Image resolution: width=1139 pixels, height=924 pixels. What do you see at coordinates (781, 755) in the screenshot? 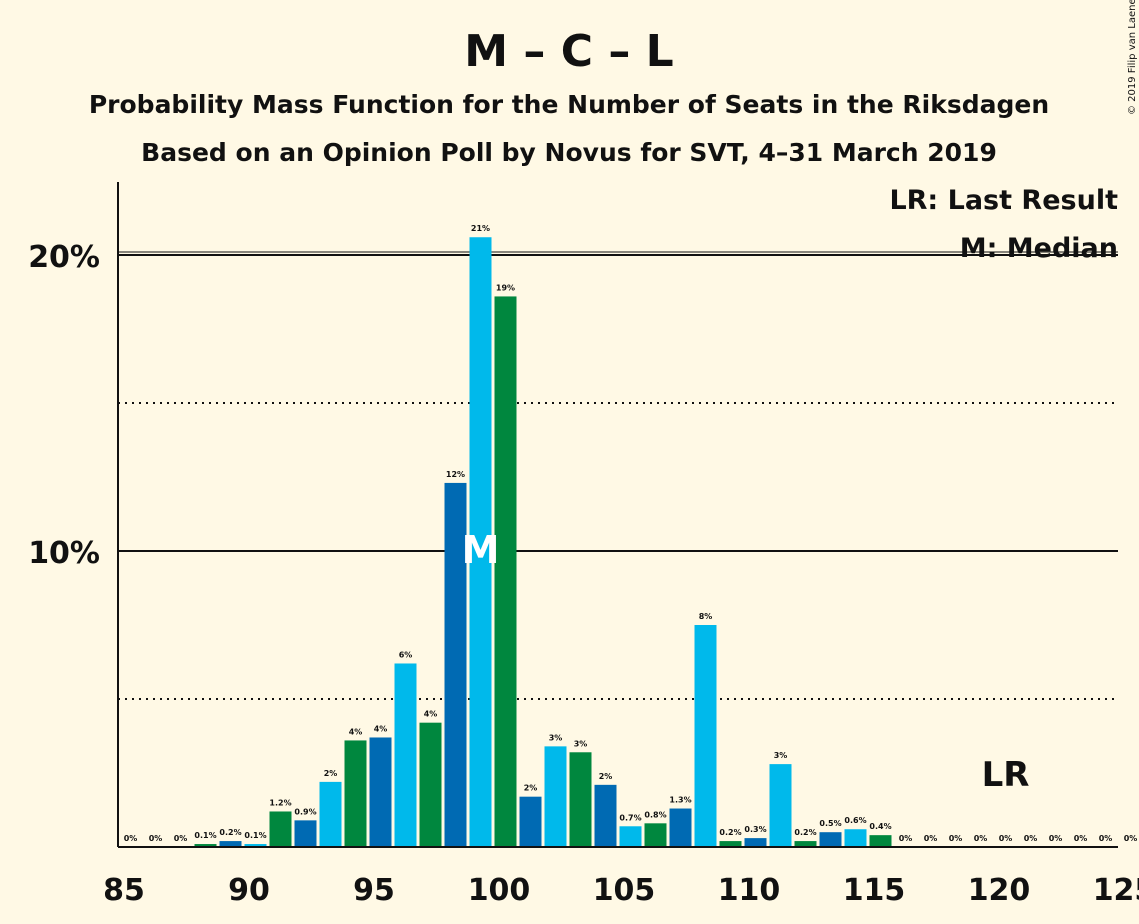
I see `bar-label-seat-112: 3%` at bounding box center [781, 755].